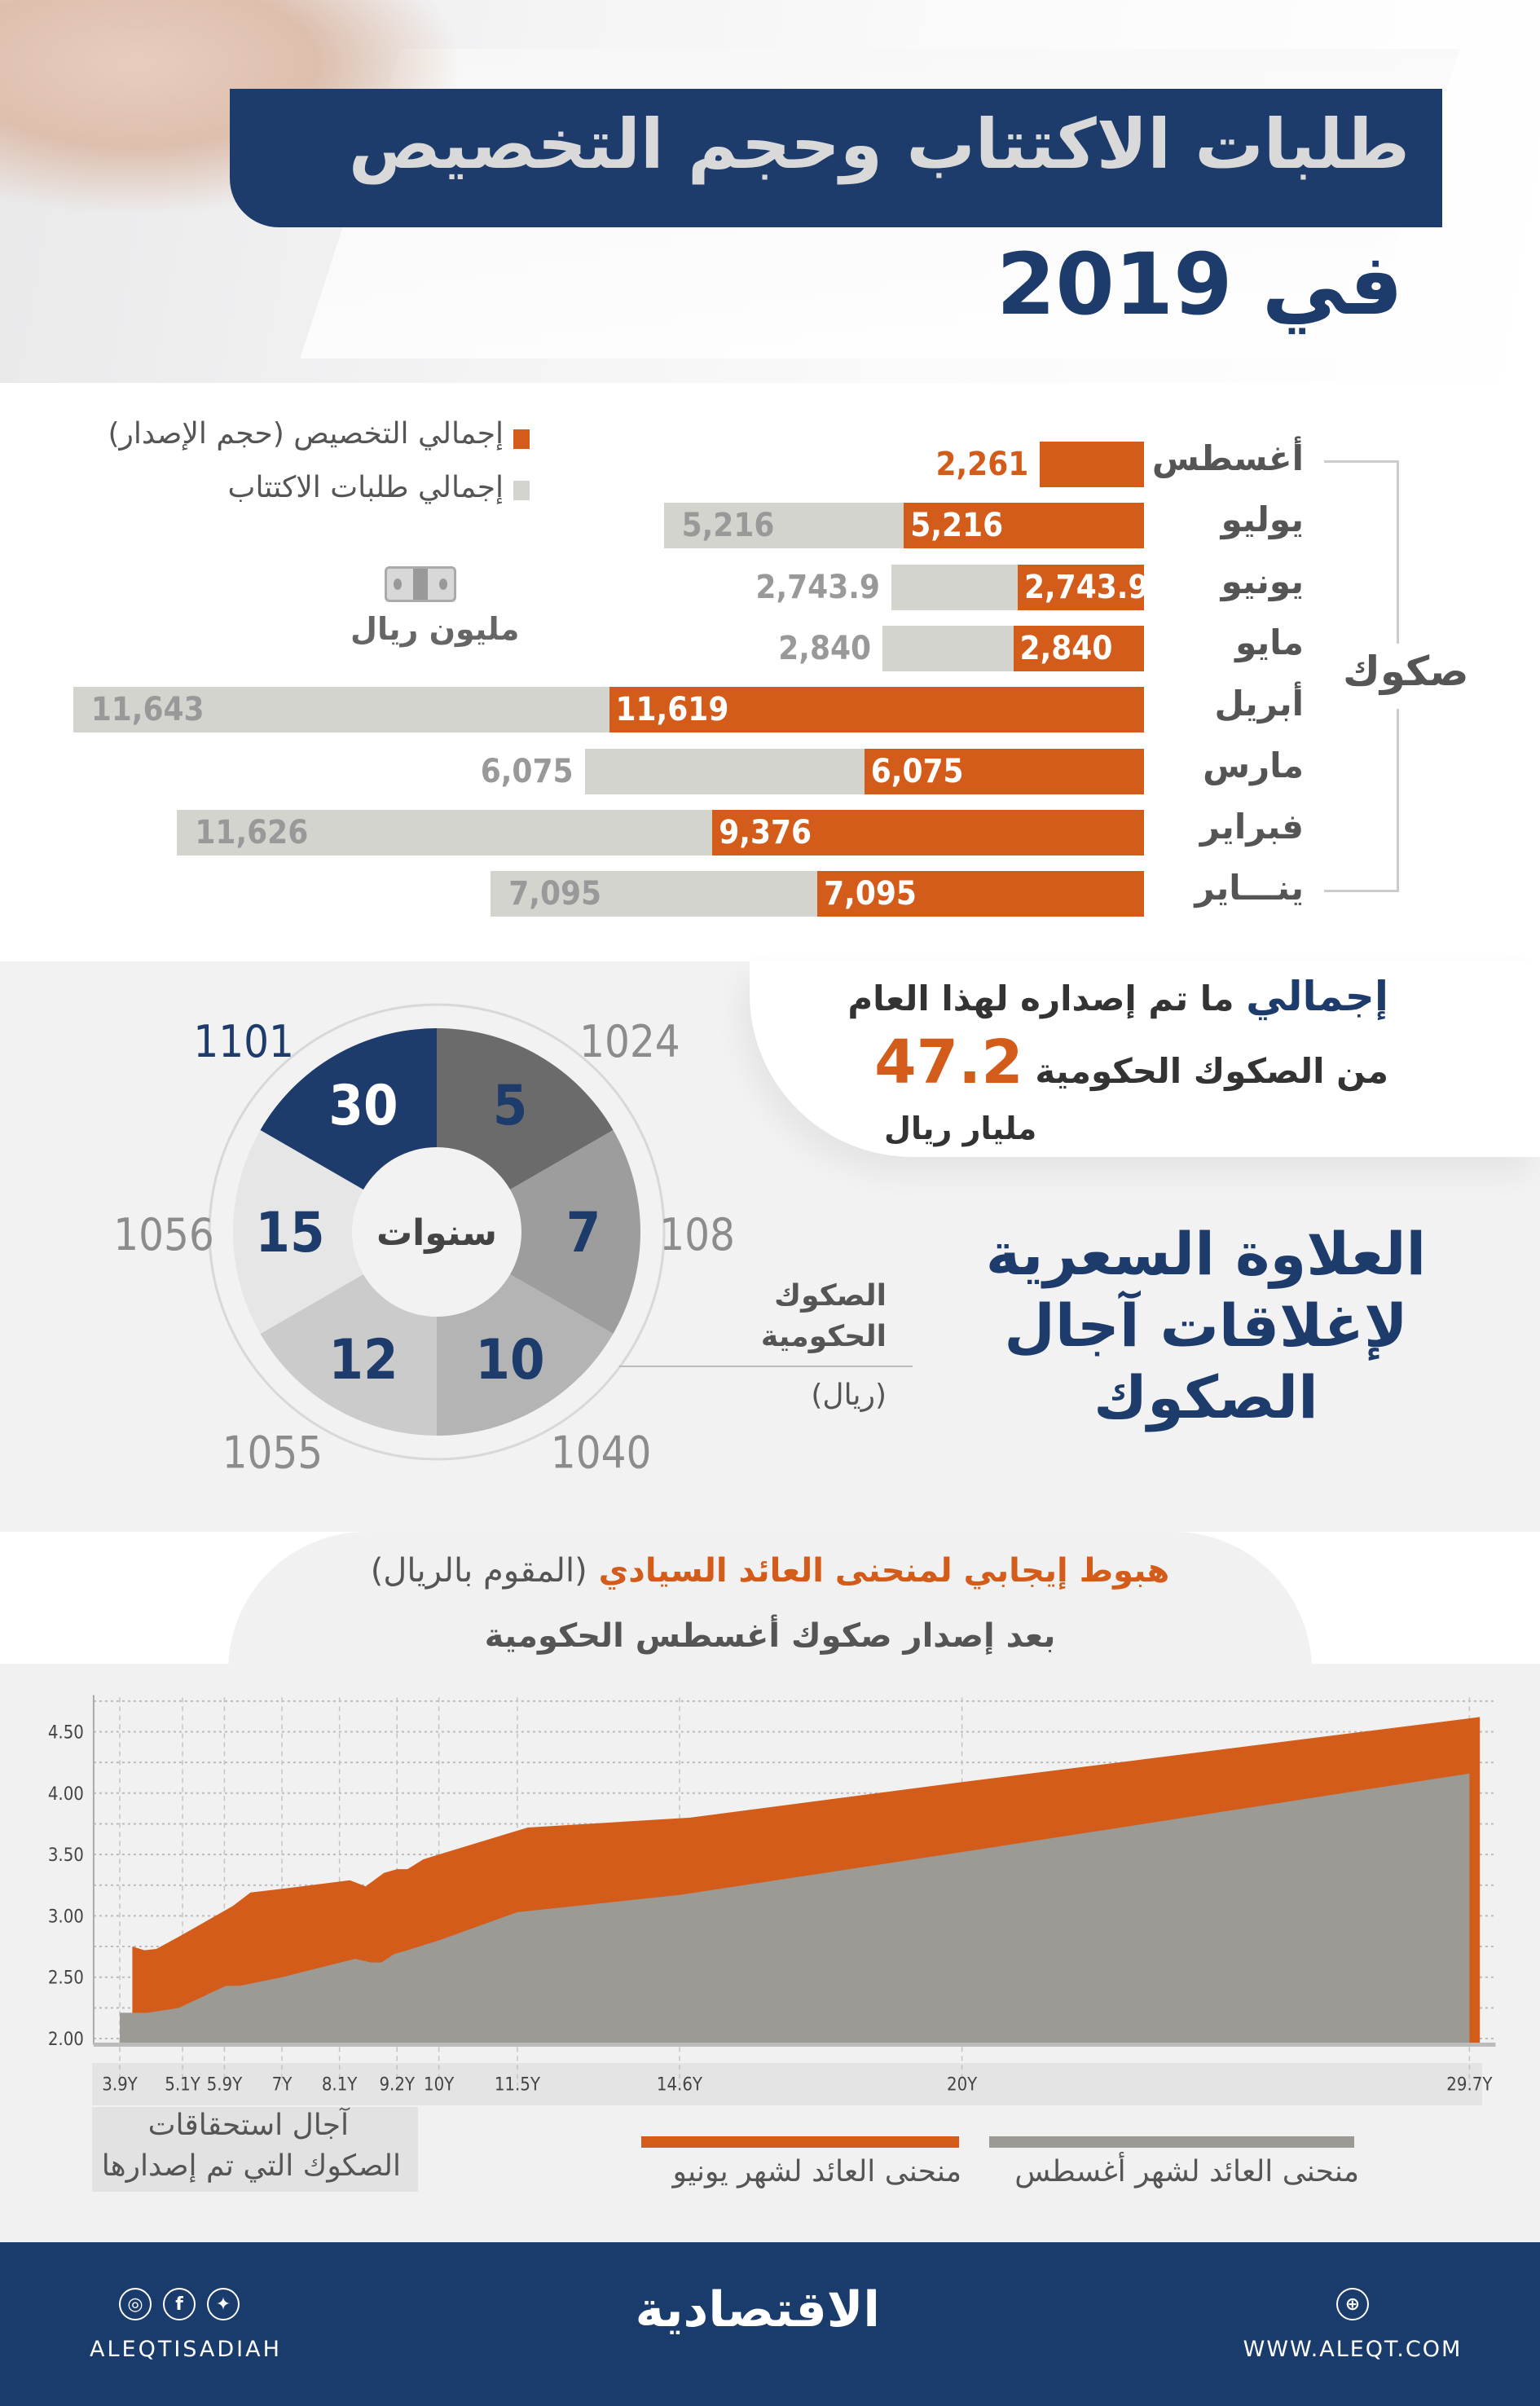  I want to click on x-tick-label: 5.1Y, so click(182, 2085).